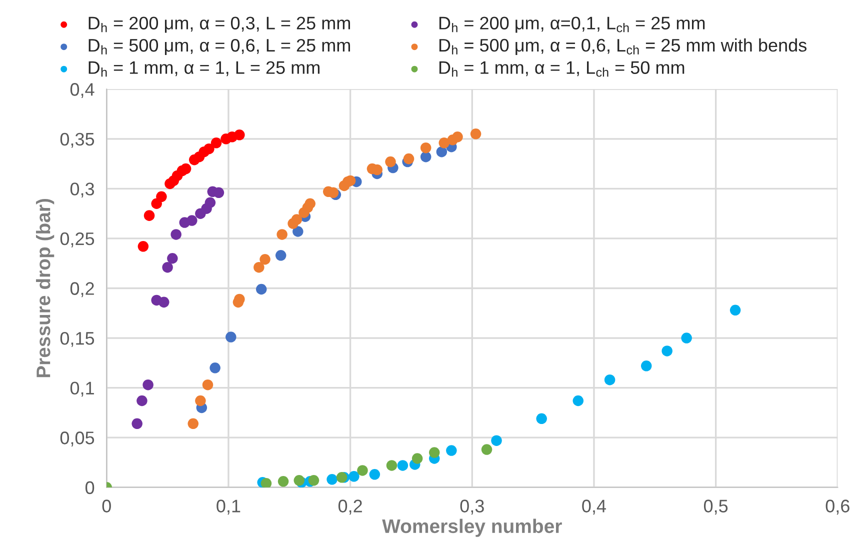 Image resolution: width=853 pixels, height=557 pixels. Describe the element at coordinates (82, 190) in the screenshot. I see `y-tick-label: 0,3` at that location.